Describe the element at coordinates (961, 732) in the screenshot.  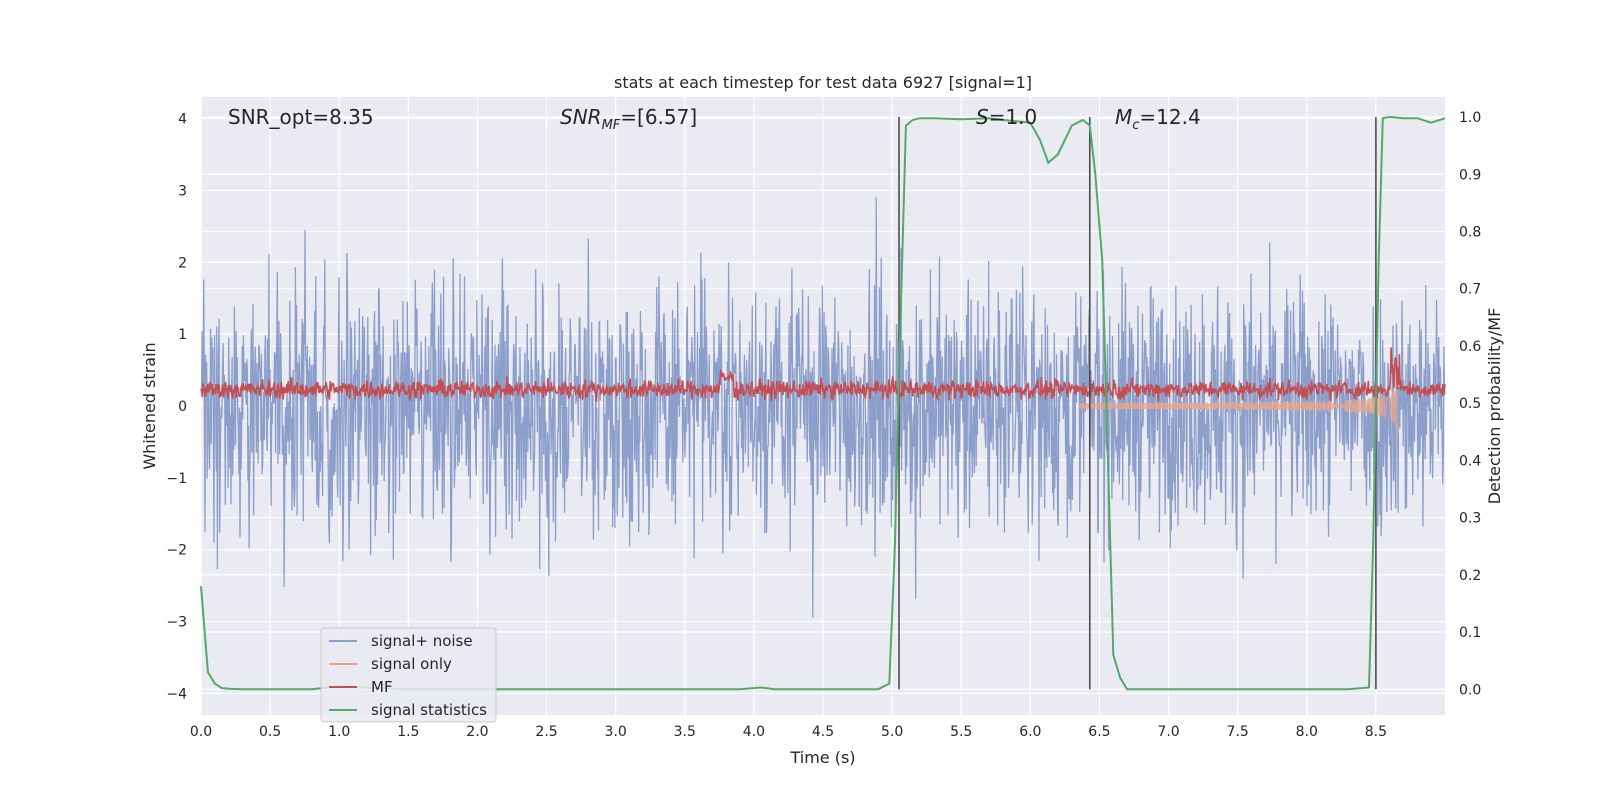
I see `x-tick-label: 5.5` at that location.